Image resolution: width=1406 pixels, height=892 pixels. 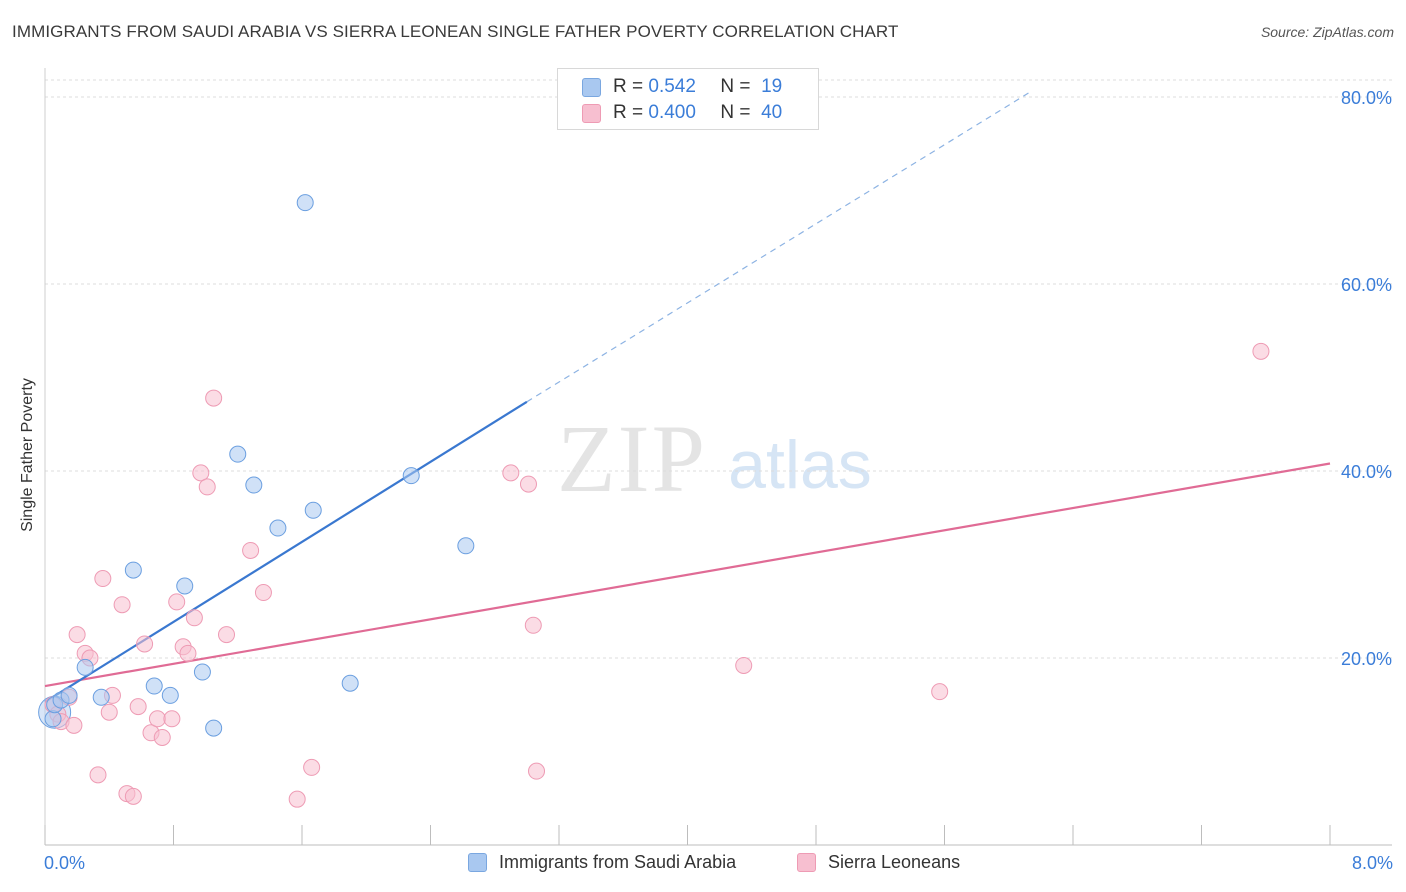 I want to click on y-tick-label: 80.0%, so click(x=1366, y=98).